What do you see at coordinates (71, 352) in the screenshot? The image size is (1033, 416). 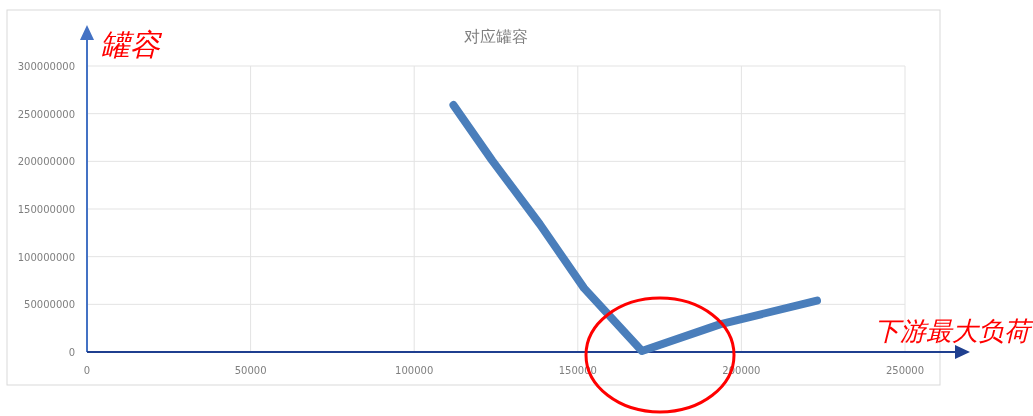 I see `y-tick-label: 0` at bounding box center [71, 352].